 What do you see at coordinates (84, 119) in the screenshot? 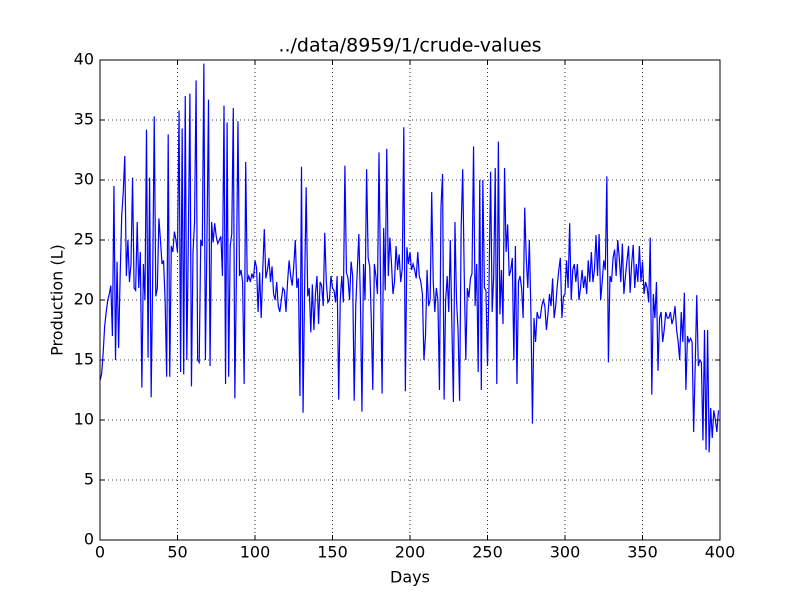
I see `y-tick-label: 35` at bounding box center [84, 119].